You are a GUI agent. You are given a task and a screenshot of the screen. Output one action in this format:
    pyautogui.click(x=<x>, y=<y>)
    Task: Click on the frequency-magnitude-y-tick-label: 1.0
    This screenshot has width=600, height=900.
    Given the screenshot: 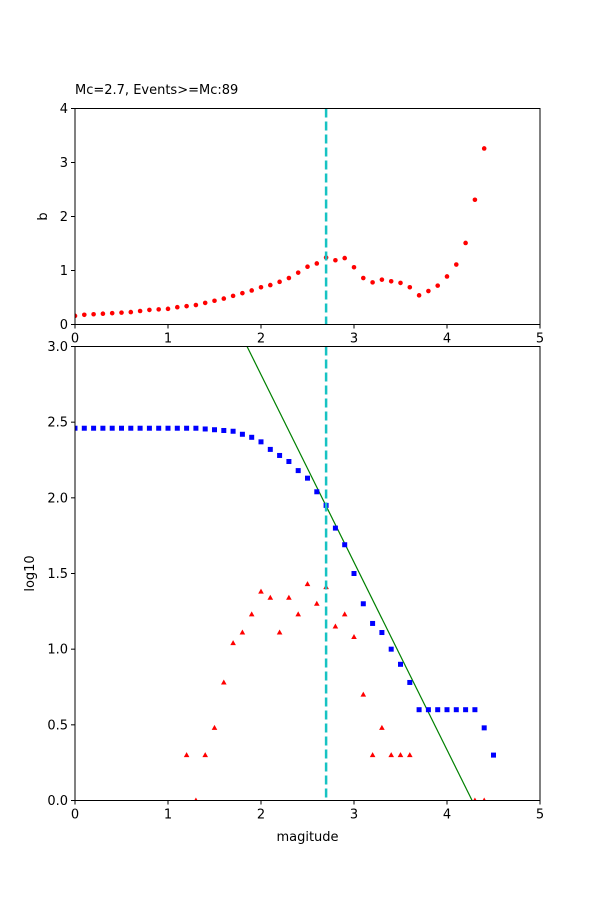 What is the action you would take?
    pyautogui.click(x=57, y=650)
    